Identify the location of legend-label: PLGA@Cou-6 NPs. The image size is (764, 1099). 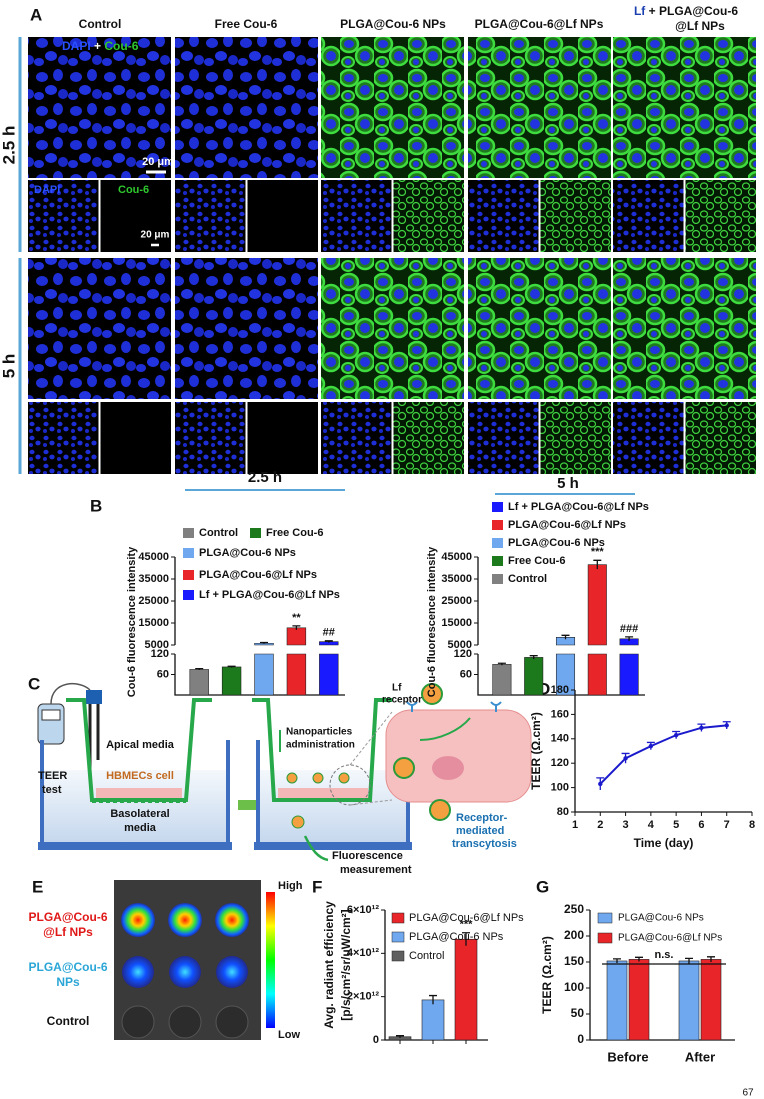
(456, 937).